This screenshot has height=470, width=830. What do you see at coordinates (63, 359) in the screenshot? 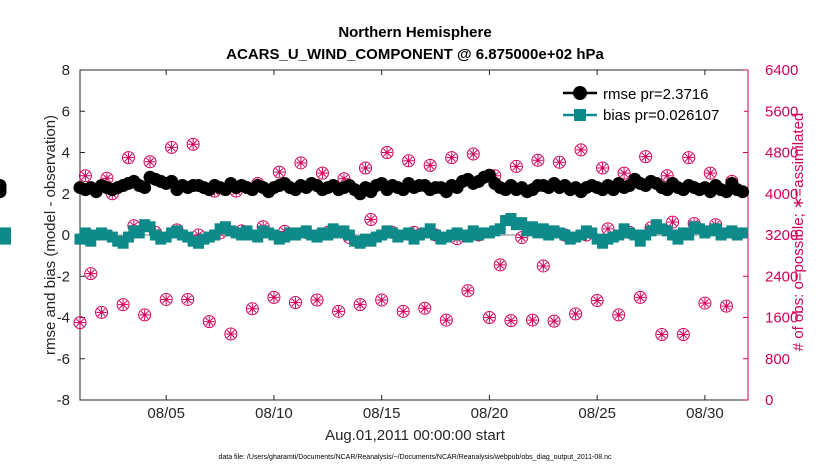
I see `y-tick-label: -6` at bounding box center [63, 359].